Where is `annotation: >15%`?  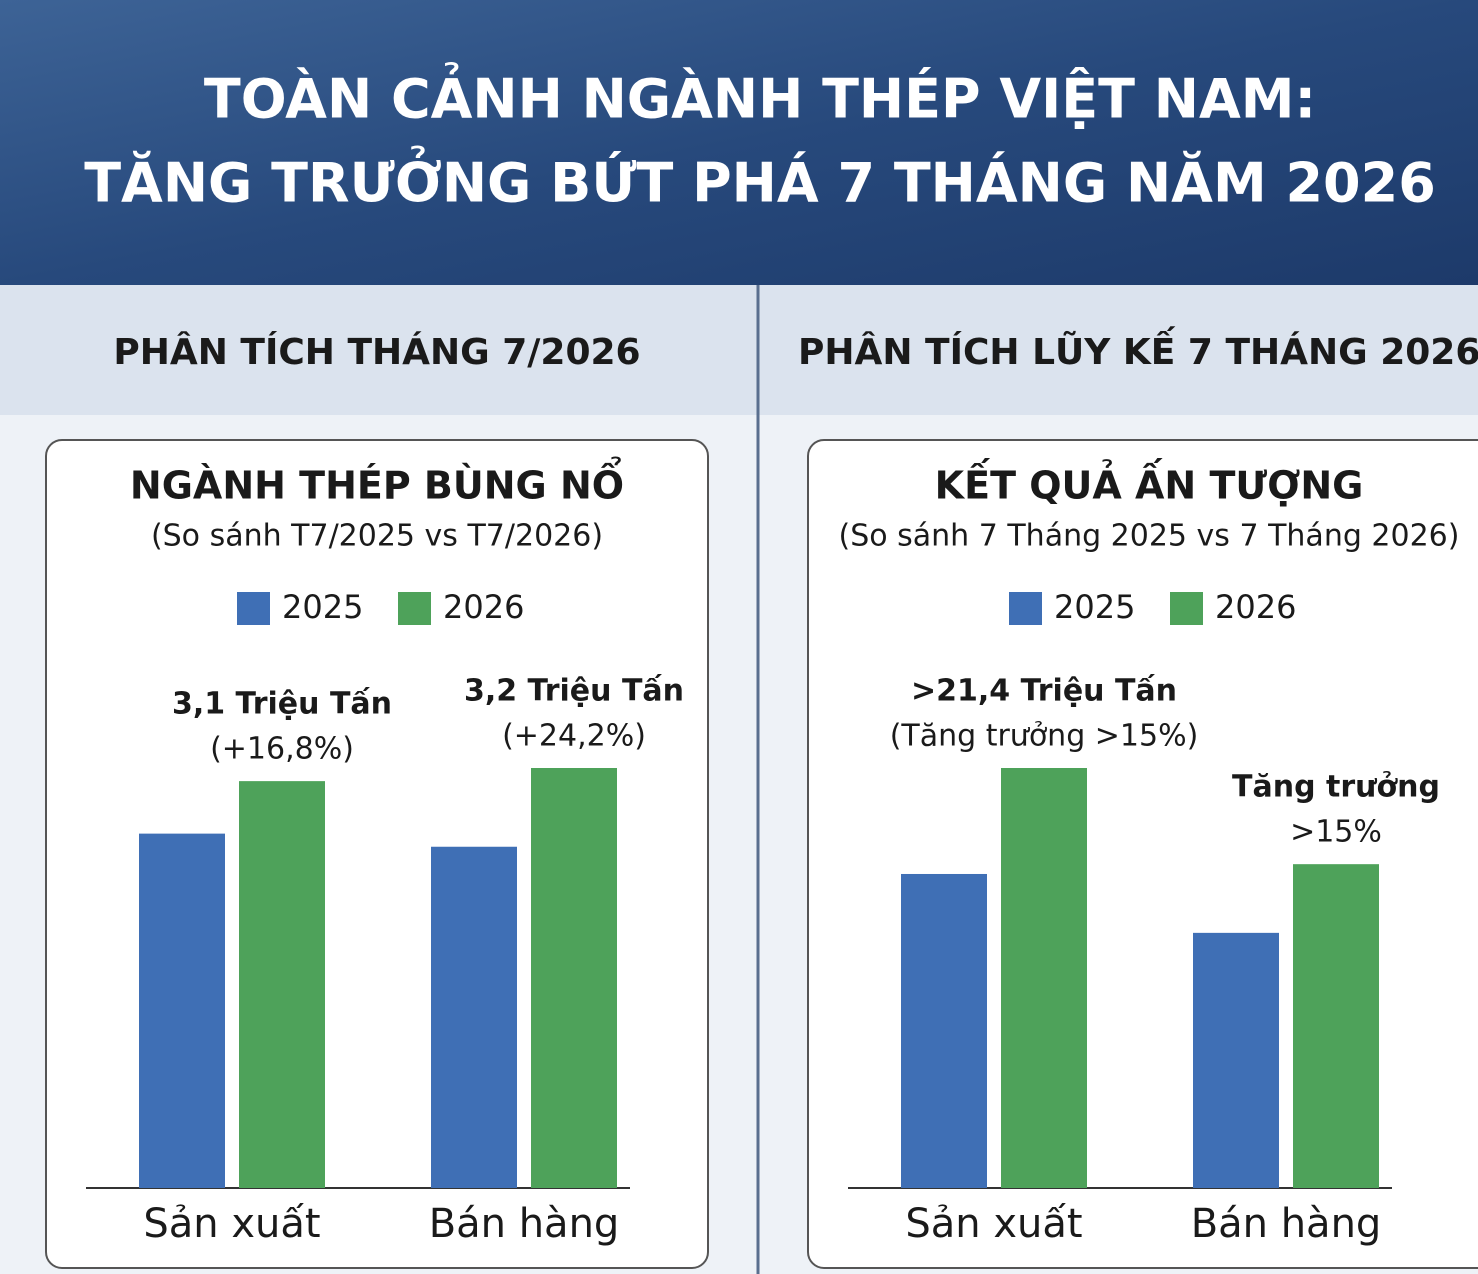 annotation: >15% is located at coordinates (1336, 832).